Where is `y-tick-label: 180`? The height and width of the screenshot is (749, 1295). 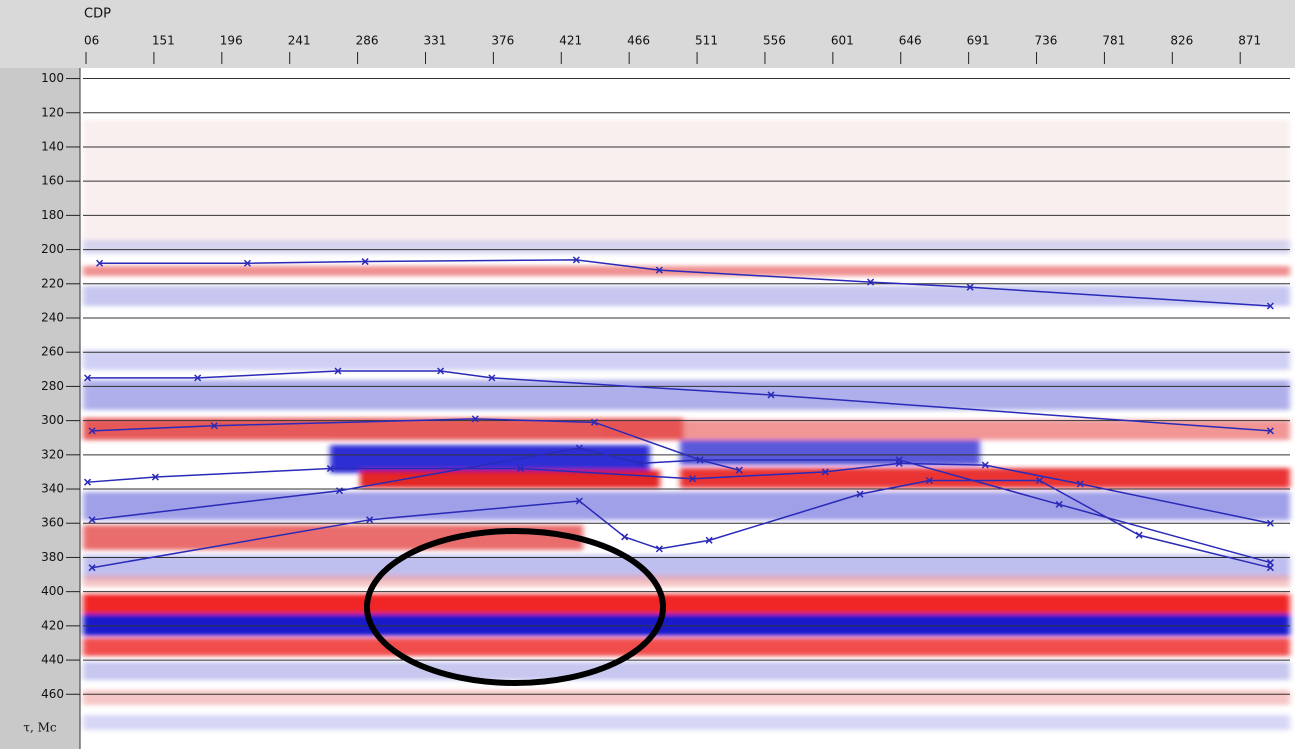
y-tick-label: 180 is located at coordinates (52, 215).